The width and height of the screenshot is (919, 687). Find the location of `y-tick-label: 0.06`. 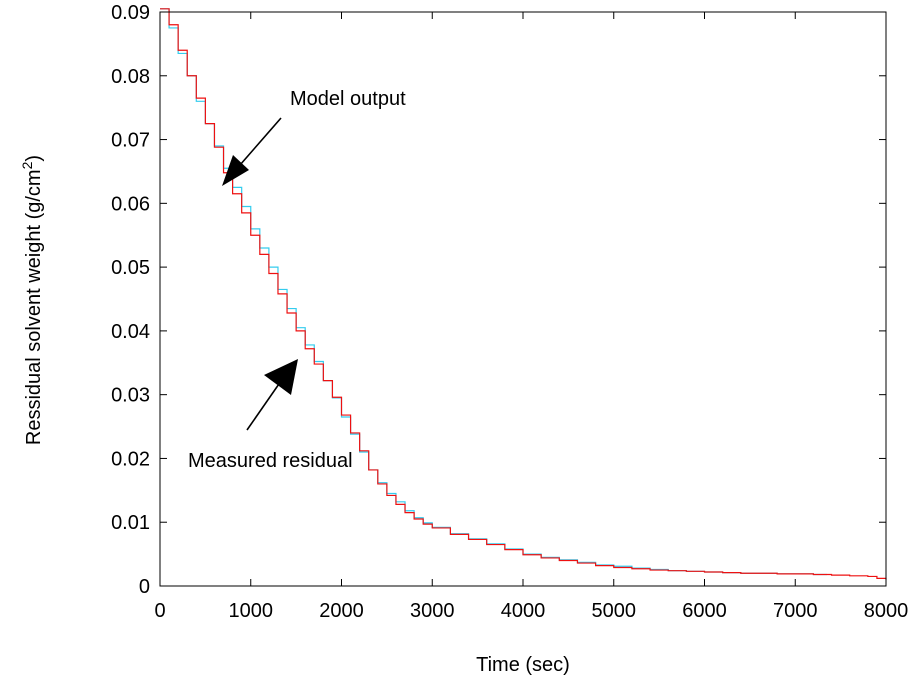

y-tick-label: 0.06 is located at coordinates (130, 204).